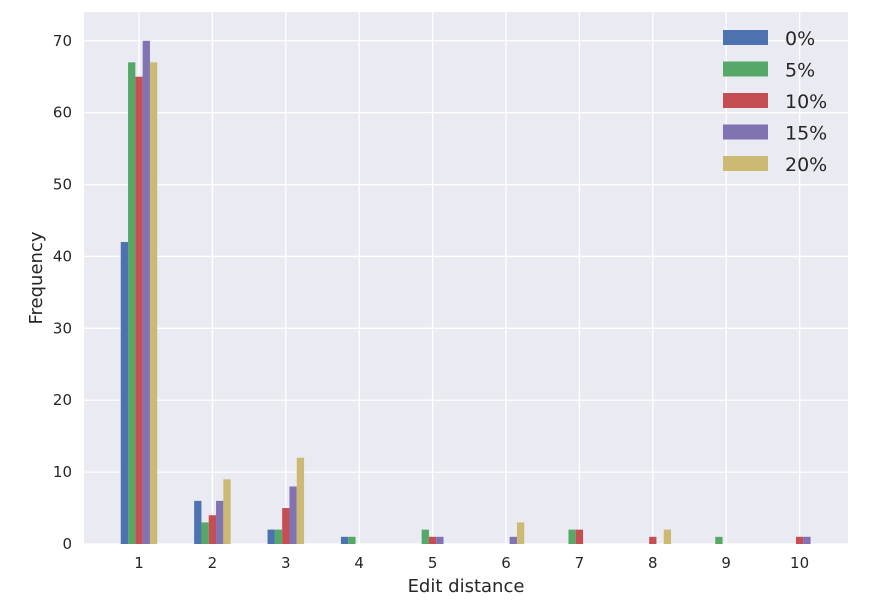 This screenshot has width=876, height=606. What do you see at coordinates (286, 563) in the screenshot?
I see `x-tick-label: 3` at bounding box center [286, 563].